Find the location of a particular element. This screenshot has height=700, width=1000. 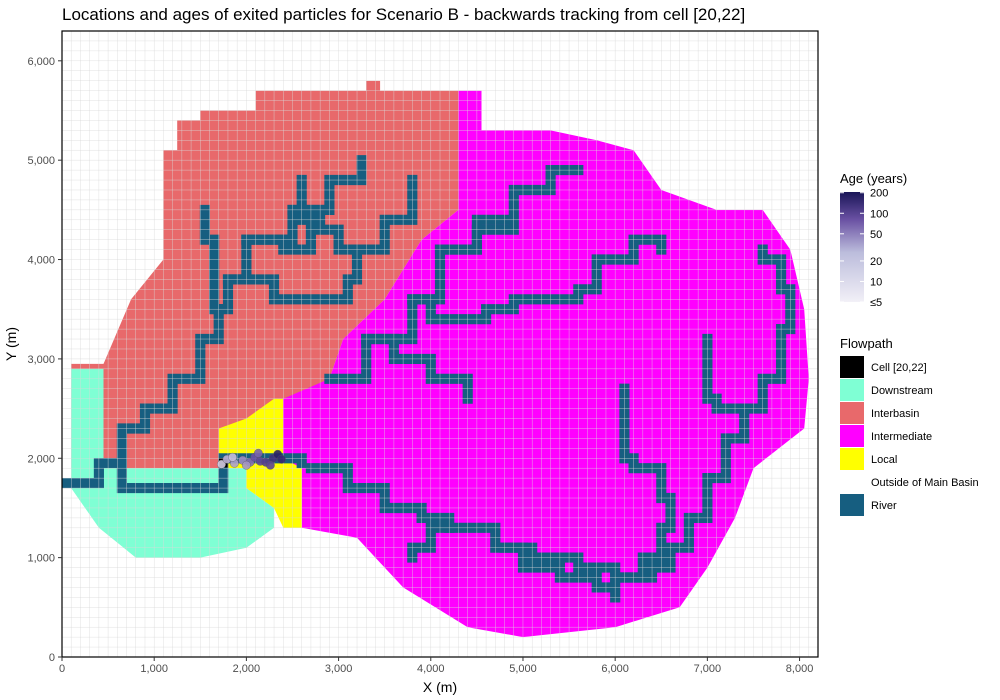

legend-label: Intermediate is located at coordinates (901, 437).